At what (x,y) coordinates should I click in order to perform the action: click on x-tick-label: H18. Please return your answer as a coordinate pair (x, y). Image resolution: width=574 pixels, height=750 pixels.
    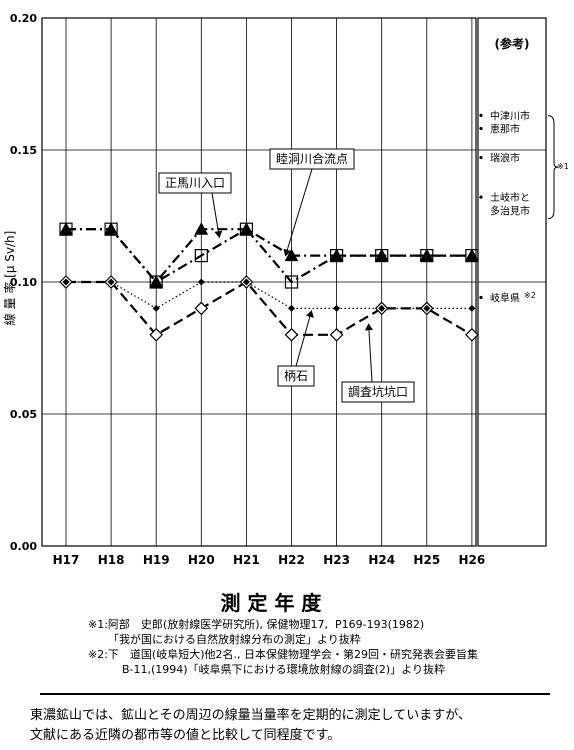
    Looking at the image, I should click on (111, 560).